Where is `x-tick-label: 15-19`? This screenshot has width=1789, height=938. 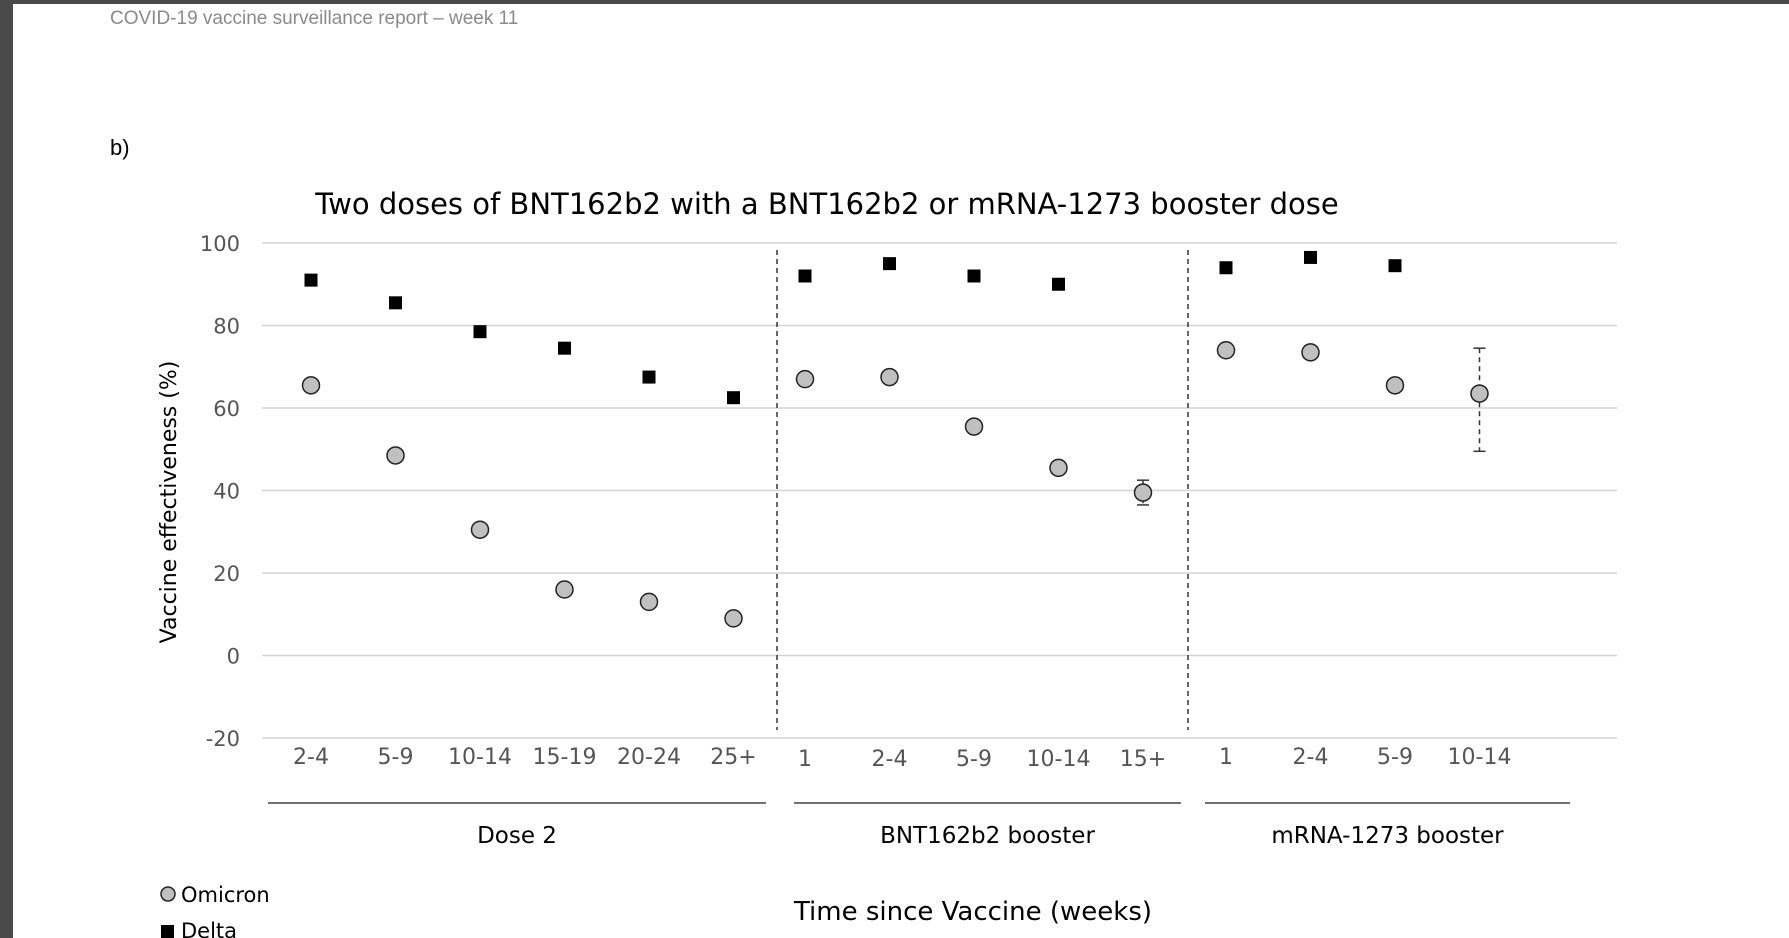 x-tick-label: 15-19 is located at coordinates (565, 757).